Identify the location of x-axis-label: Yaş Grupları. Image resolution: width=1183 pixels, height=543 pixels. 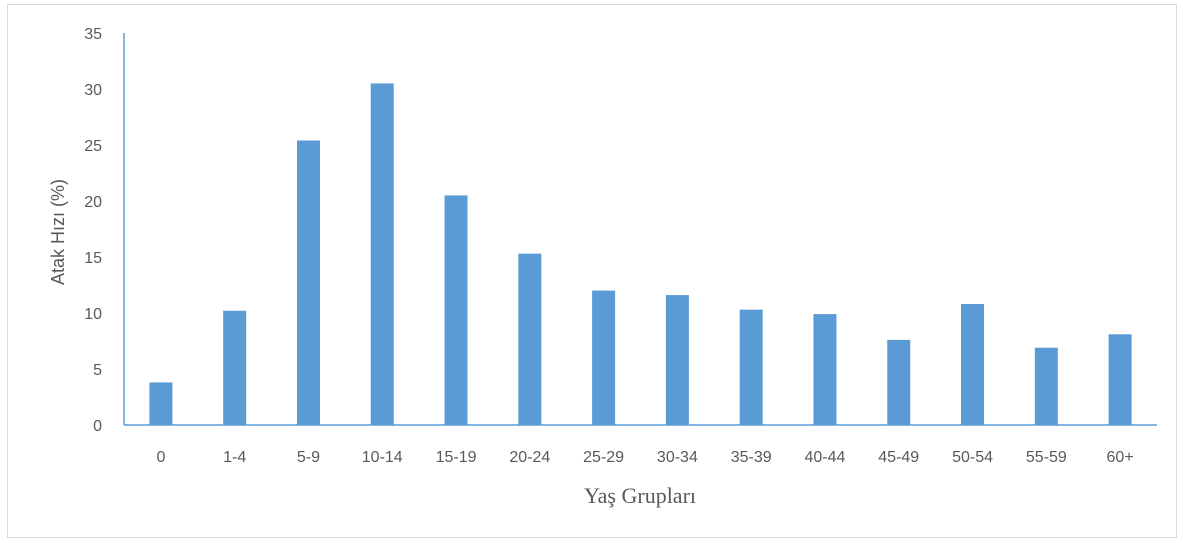
(640, 495).